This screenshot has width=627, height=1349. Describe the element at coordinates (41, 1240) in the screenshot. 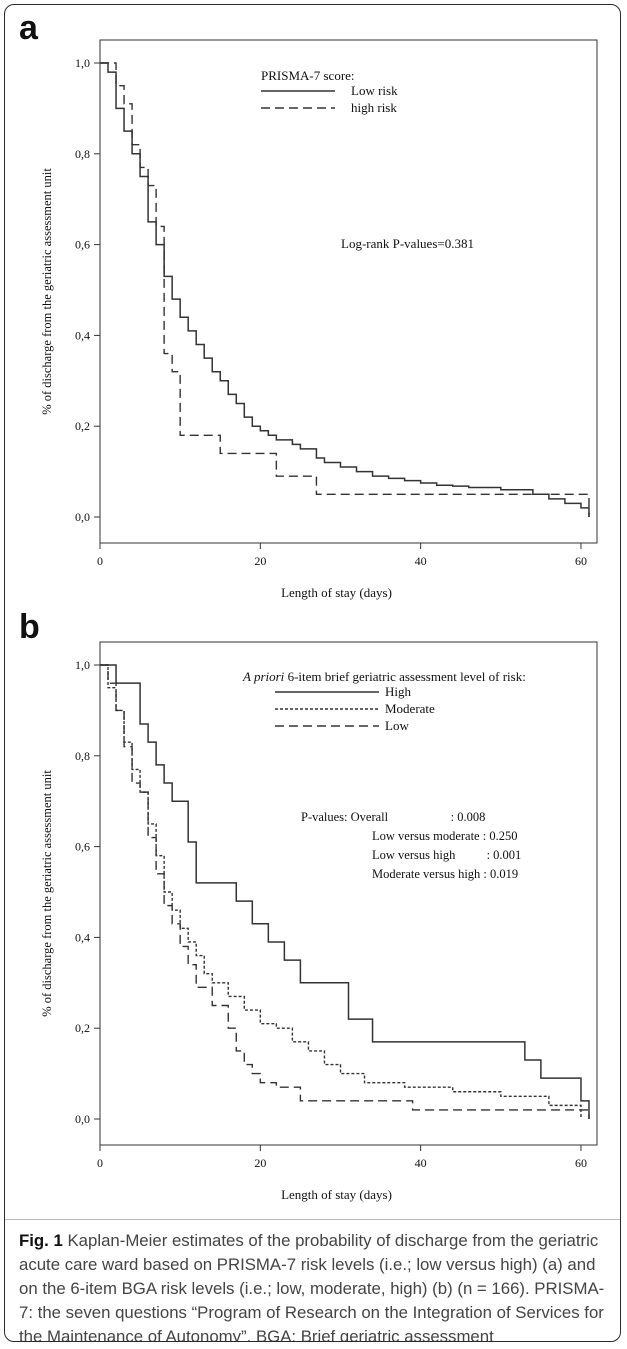

I see `caption-label: Fig. 1` at that location.